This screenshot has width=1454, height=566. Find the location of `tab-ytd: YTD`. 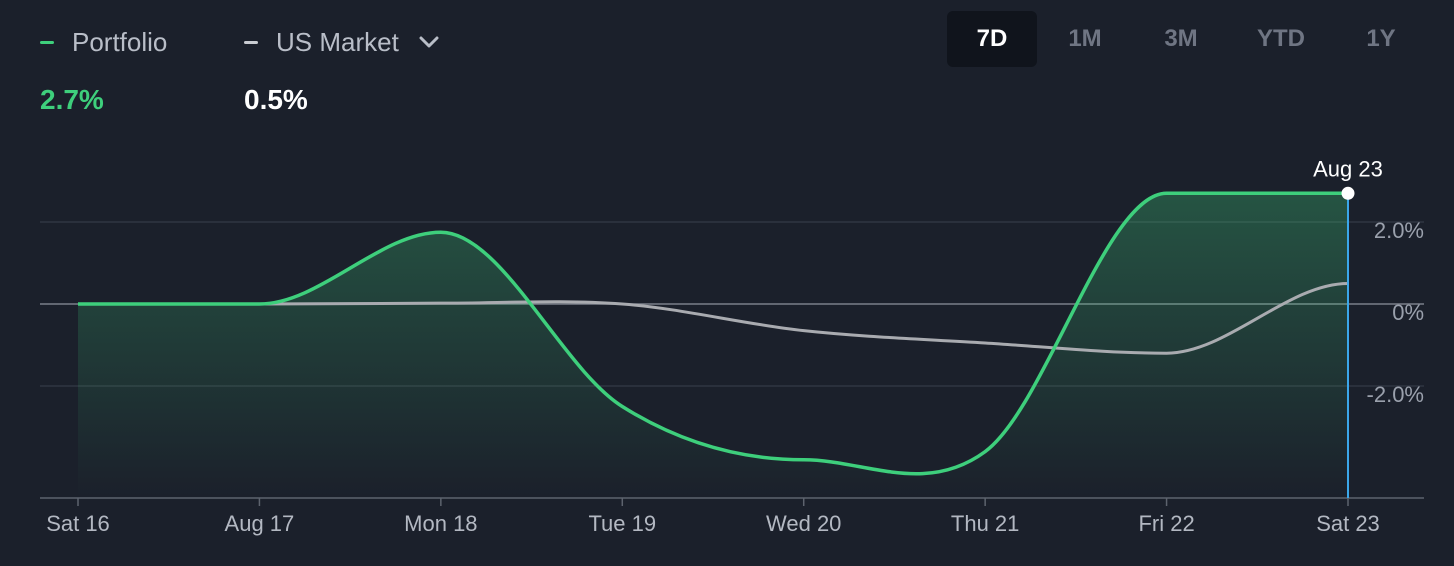

tab-ytd: YTD is located at coordinates (1281, 38).